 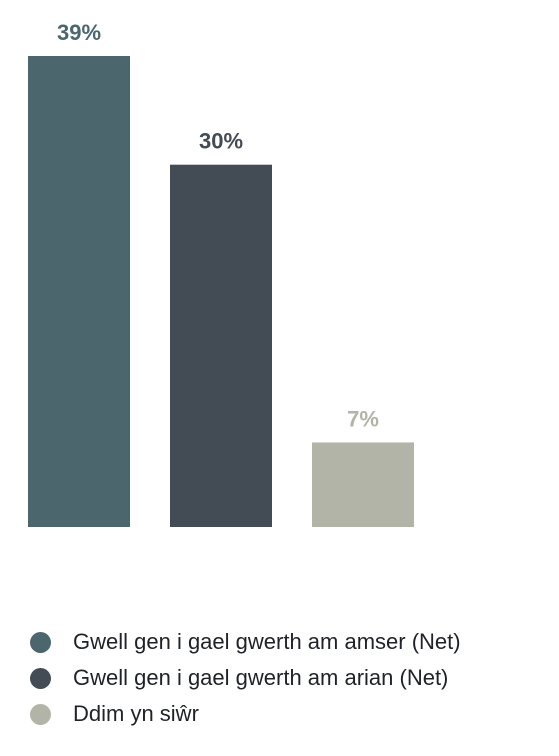 I want to click on legend-label: Gwell gen i gael gwerth am arian (Net), so click(x=261, y=677).